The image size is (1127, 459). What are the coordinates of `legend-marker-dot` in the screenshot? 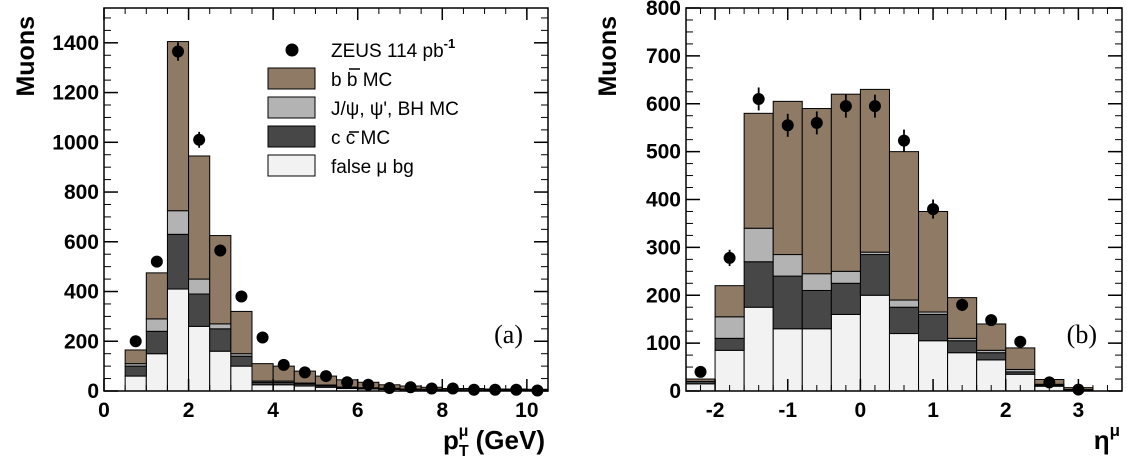 It's located at (292, 50).